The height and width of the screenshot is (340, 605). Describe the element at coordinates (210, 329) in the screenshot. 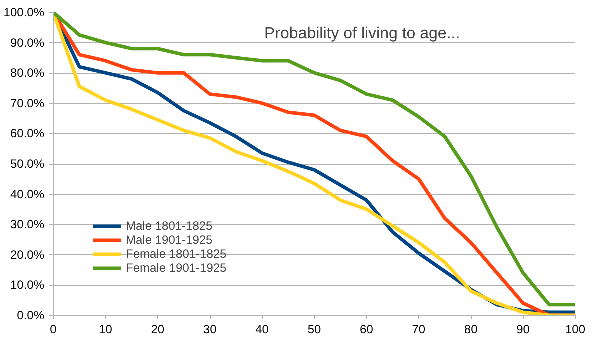

I see `x-tick-label: 30` at that location.